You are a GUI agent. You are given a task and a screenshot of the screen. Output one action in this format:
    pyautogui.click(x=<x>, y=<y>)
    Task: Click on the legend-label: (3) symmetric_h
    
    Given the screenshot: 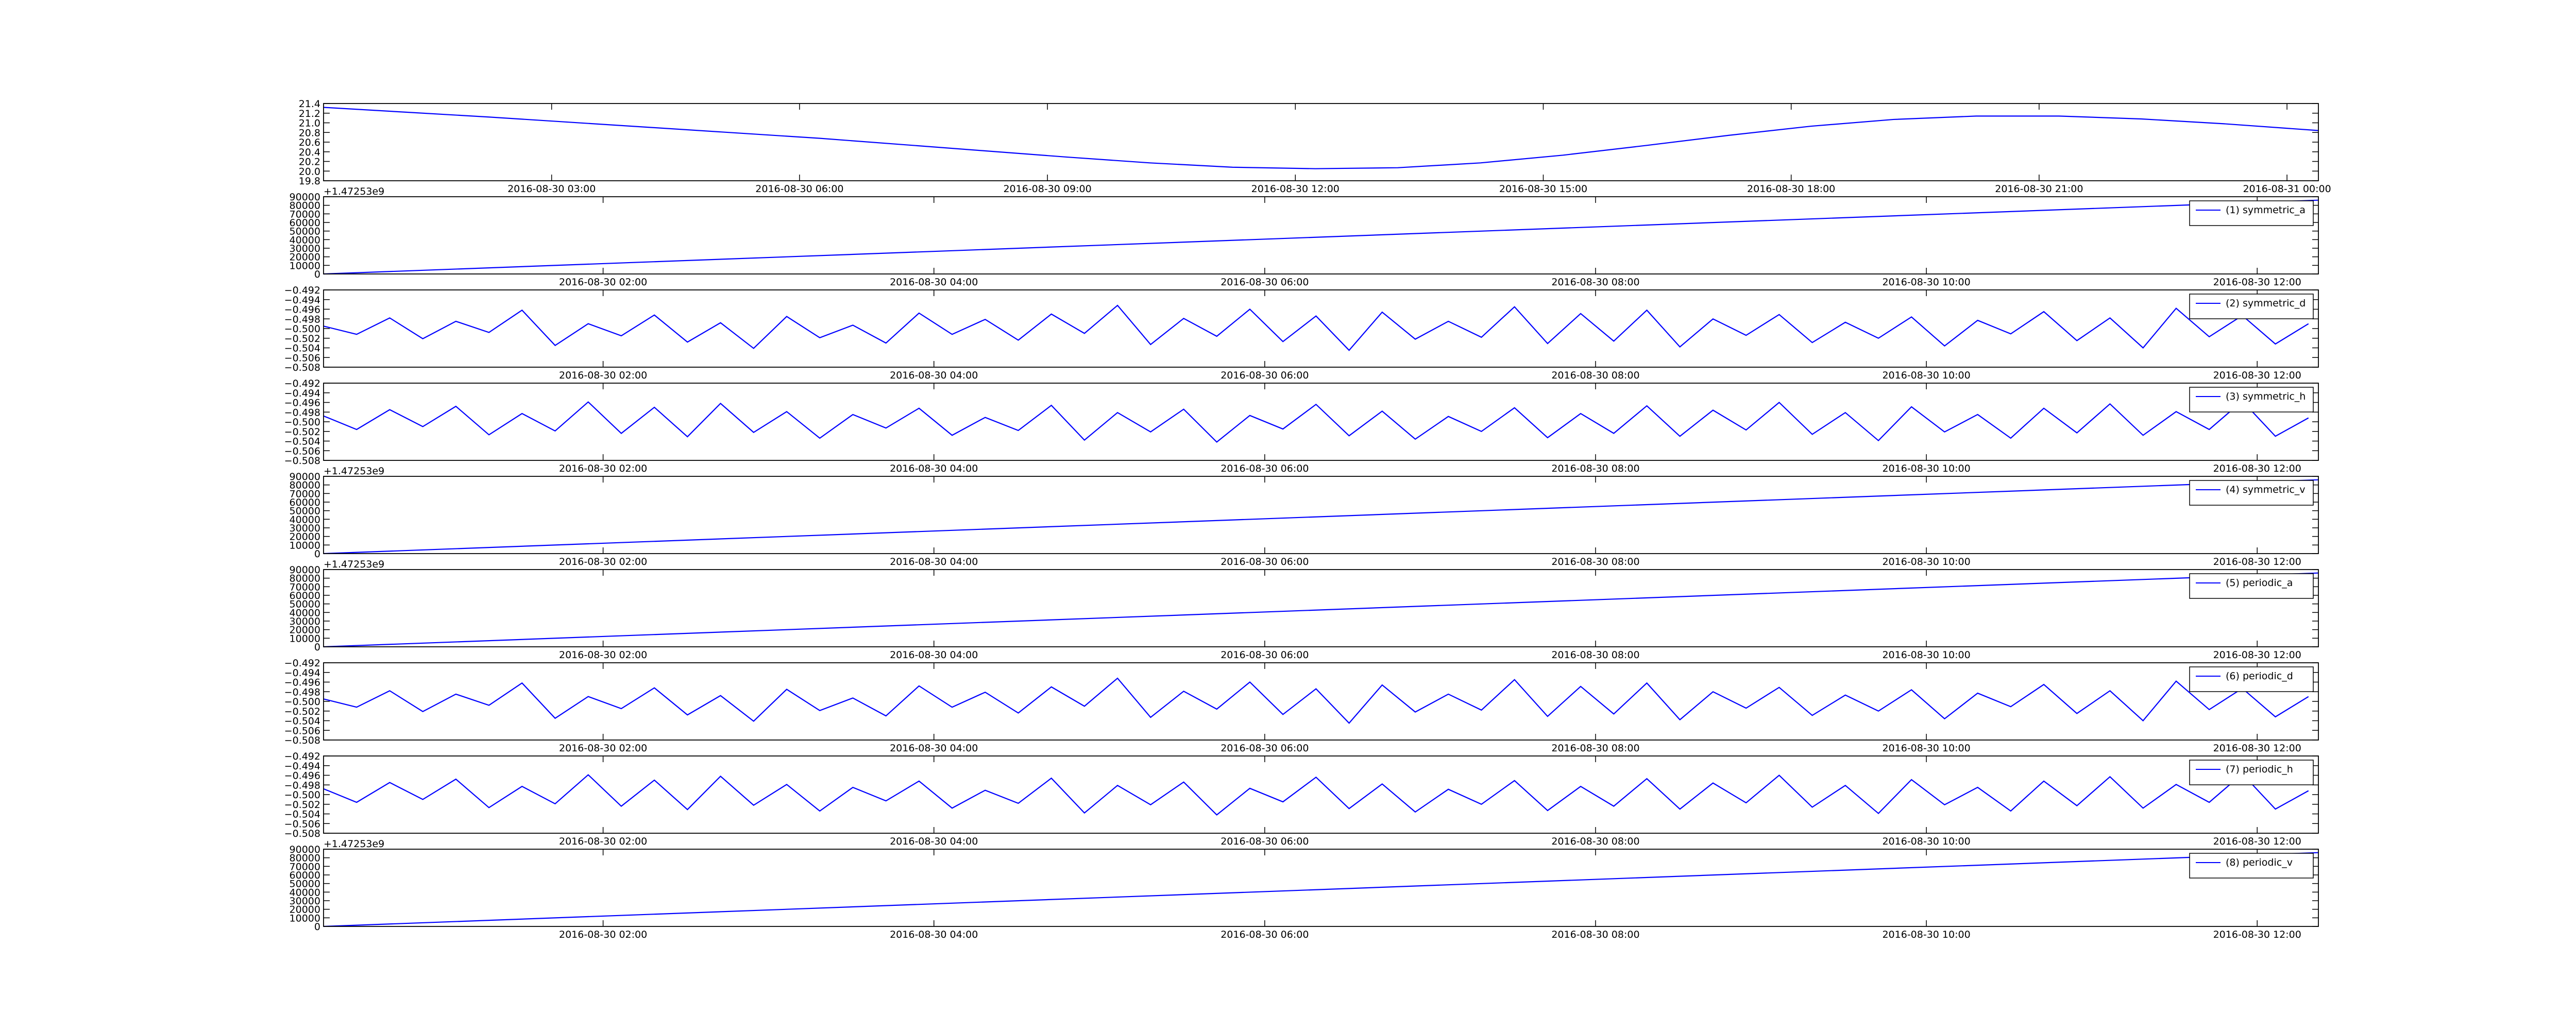 What is the action you would take?
    pyautogui.click(x=2266, y=396)
    